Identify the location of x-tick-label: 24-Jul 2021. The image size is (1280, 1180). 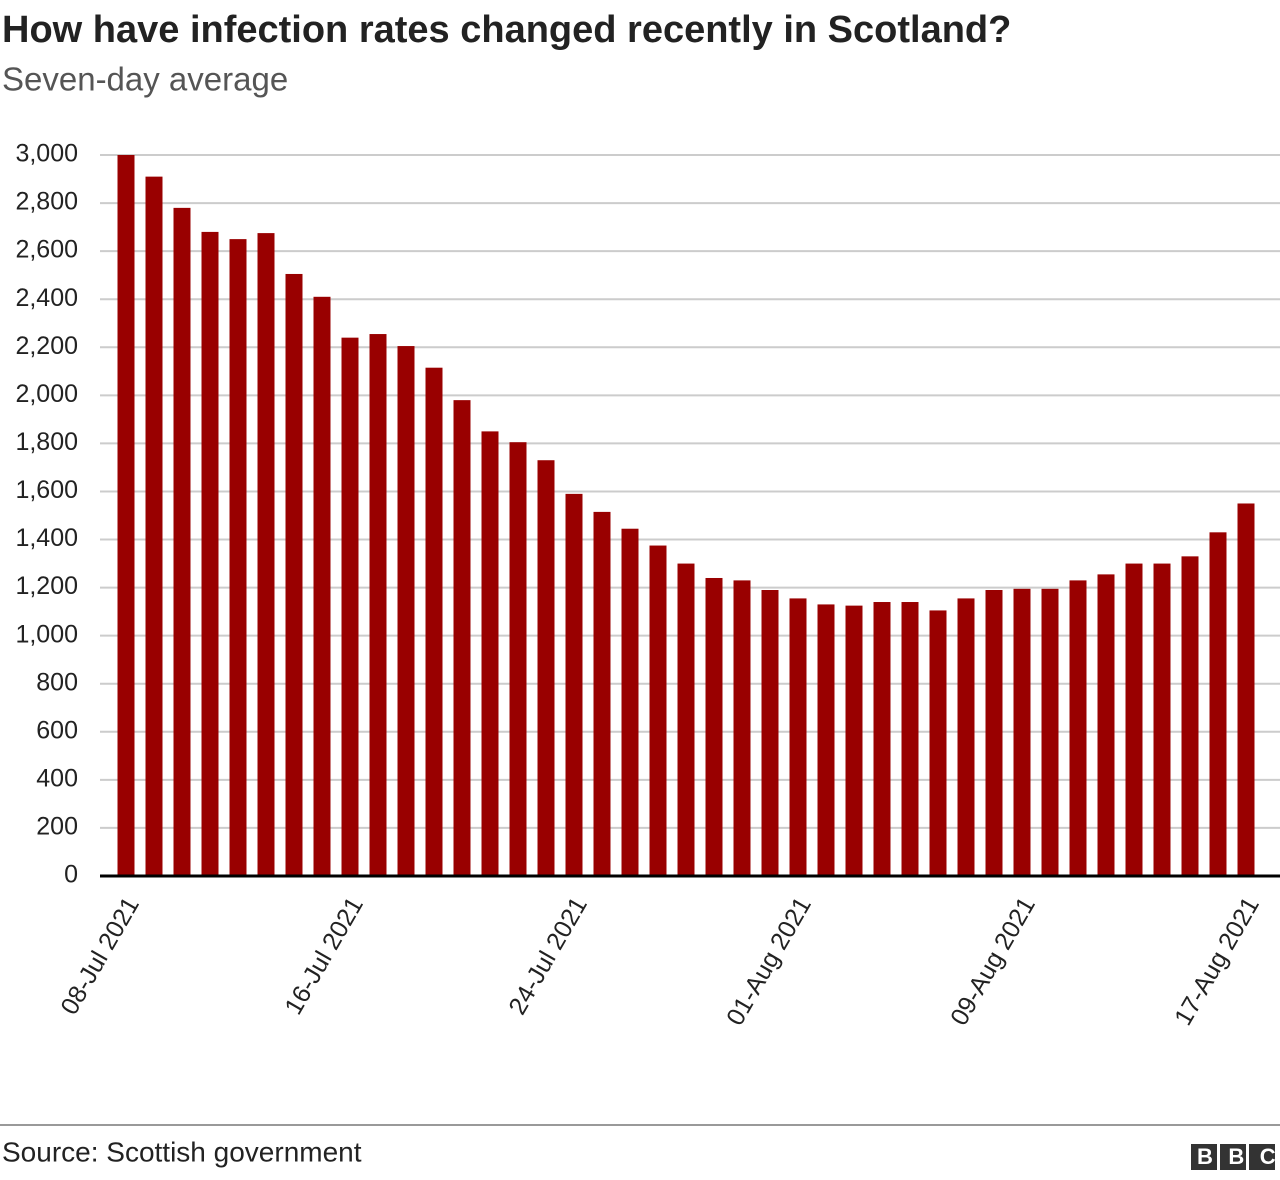
(548, 955).